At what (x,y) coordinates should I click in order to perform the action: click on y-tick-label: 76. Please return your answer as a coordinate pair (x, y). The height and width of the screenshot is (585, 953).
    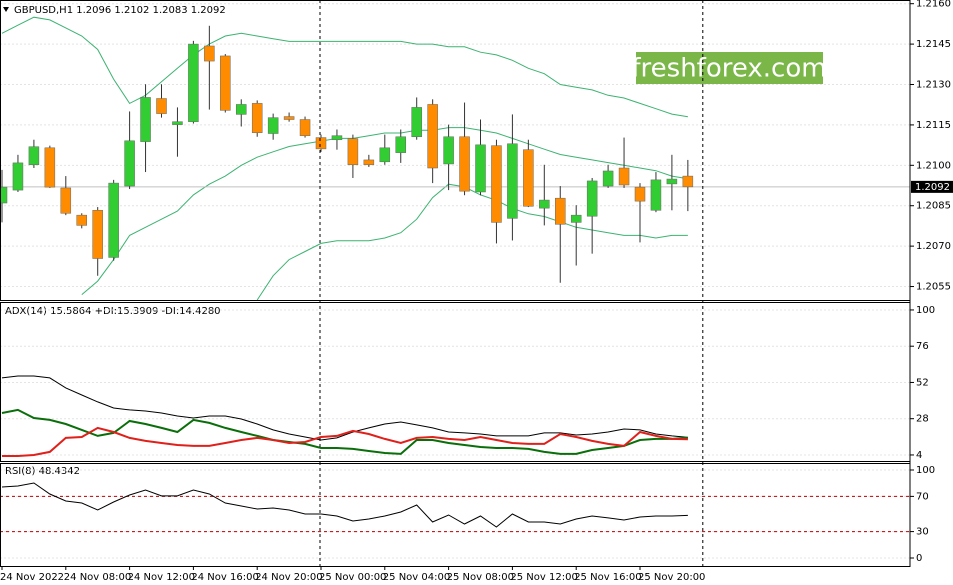
    Looking at the image, I should click on (922, 346).